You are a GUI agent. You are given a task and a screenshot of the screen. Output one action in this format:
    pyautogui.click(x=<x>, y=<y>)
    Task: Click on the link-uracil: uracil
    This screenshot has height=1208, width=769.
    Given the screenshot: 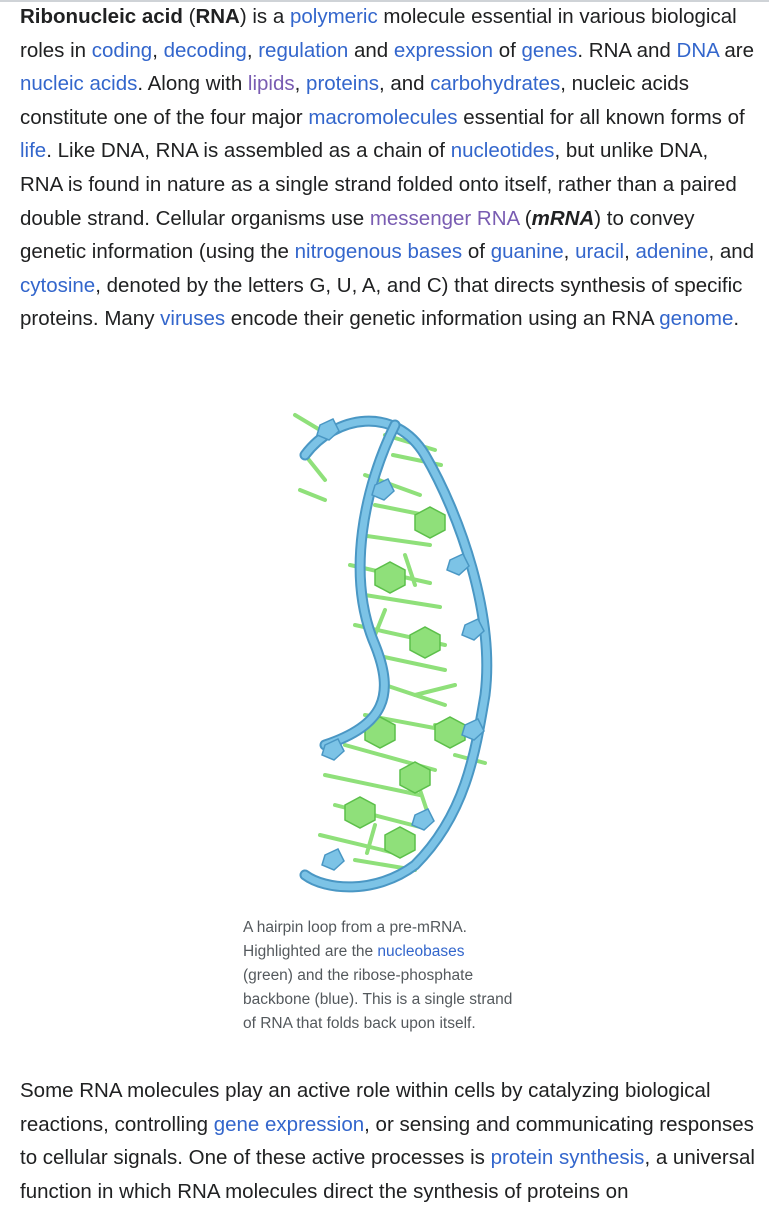 What is the action you would take?
    pyautogui.click(x=600, y=252)
    